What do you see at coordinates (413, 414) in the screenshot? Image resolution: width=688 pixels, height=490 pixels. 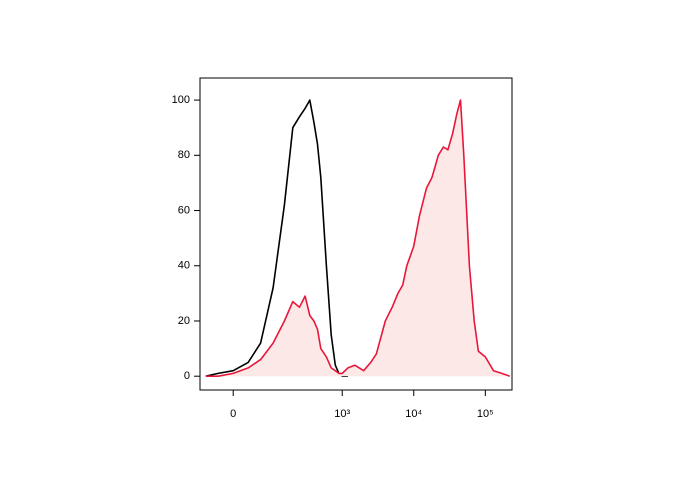 I see `x-tick-label: 10⁴` at bounding box center [413, 414].